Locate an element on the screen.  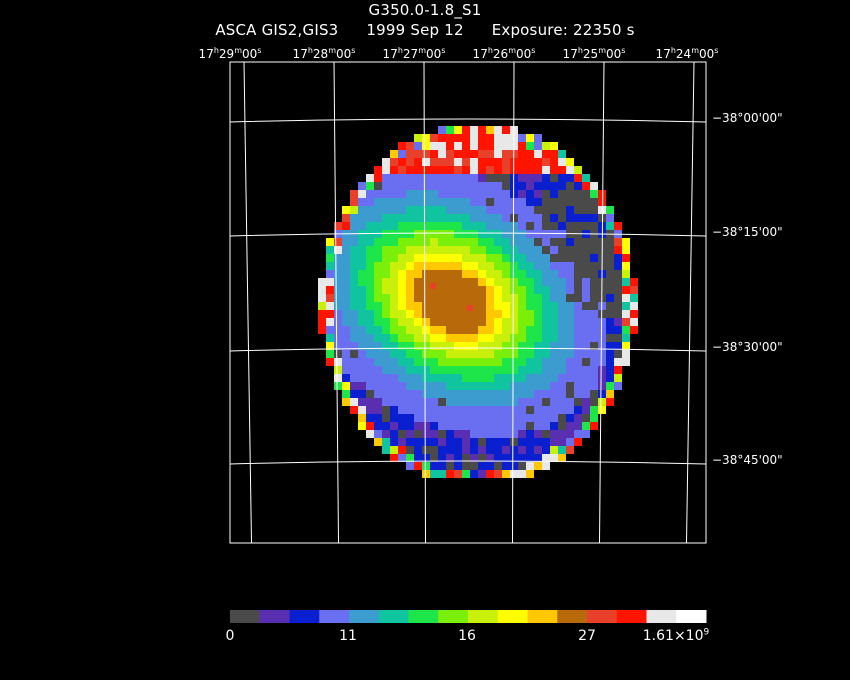
dec-tick-label: −38°15'00" is located at coordinates (747, 232).